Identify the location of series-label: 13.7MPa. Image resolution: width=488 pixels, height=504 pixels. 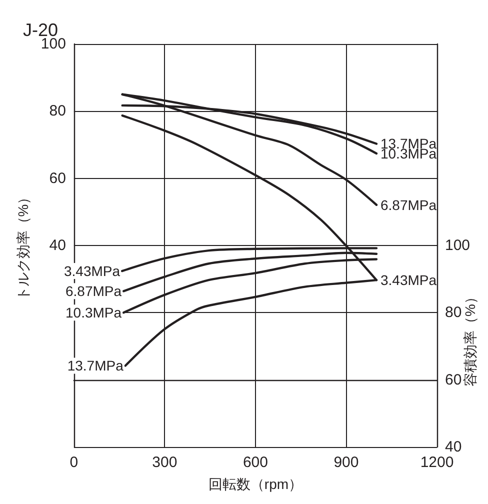
(95, 366).